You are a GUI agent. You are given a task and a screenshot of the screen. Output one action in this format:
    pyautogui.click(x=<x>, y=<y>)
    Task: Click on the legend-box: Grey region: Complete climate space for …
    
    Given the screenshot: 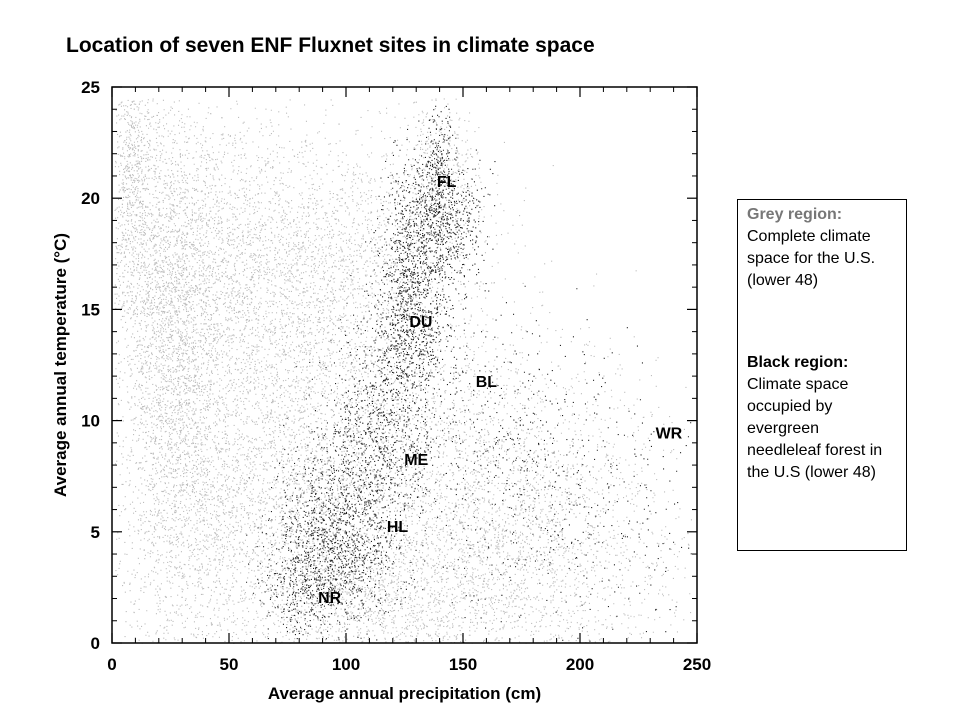 What is the action you would take?
    pyautogui.click(x=822, y=375)
    